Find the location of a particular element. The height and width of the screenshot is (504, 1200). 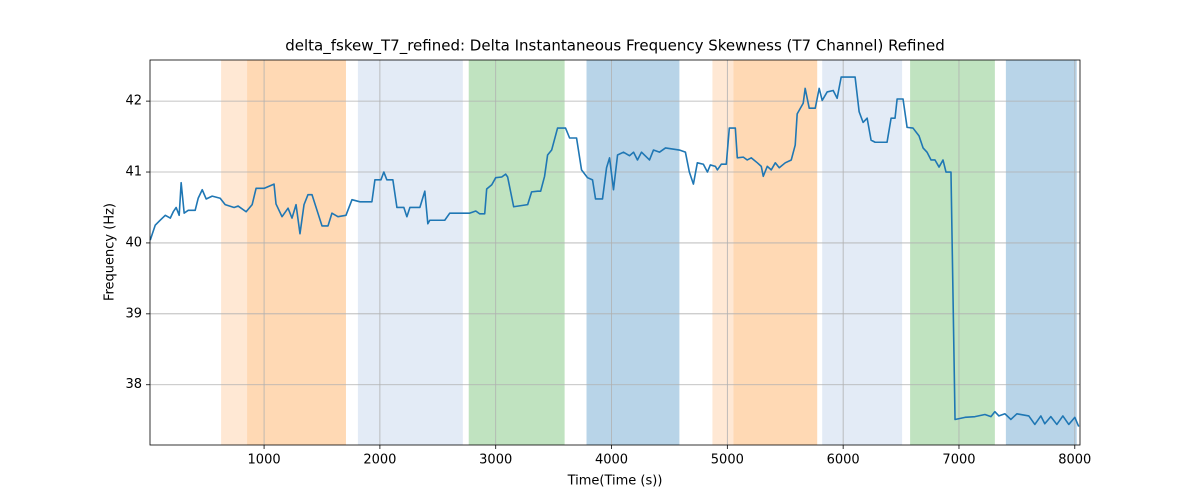

y-tick-label: 38 is located at coordinates (133, 384).